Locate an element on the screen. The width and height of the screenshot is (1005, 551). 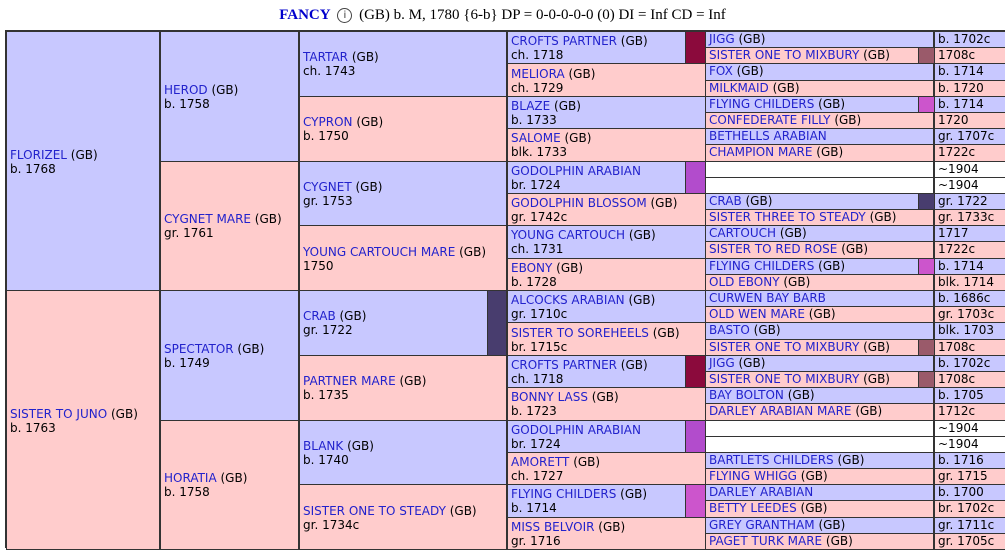
duplicate-marker-godolphin-arabian is located at coordinates (695, 436).